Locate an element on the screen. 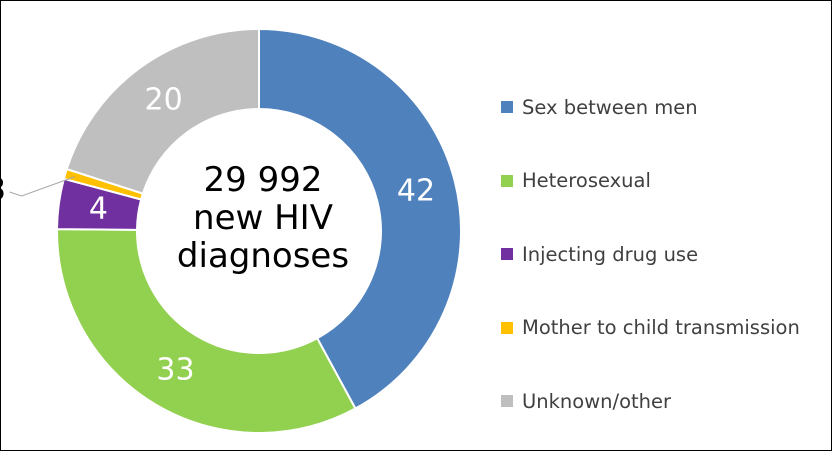 The width and height of the screenshot is (832, 457). legend-label: Injecting drug use is located at coordinates (610, 254).